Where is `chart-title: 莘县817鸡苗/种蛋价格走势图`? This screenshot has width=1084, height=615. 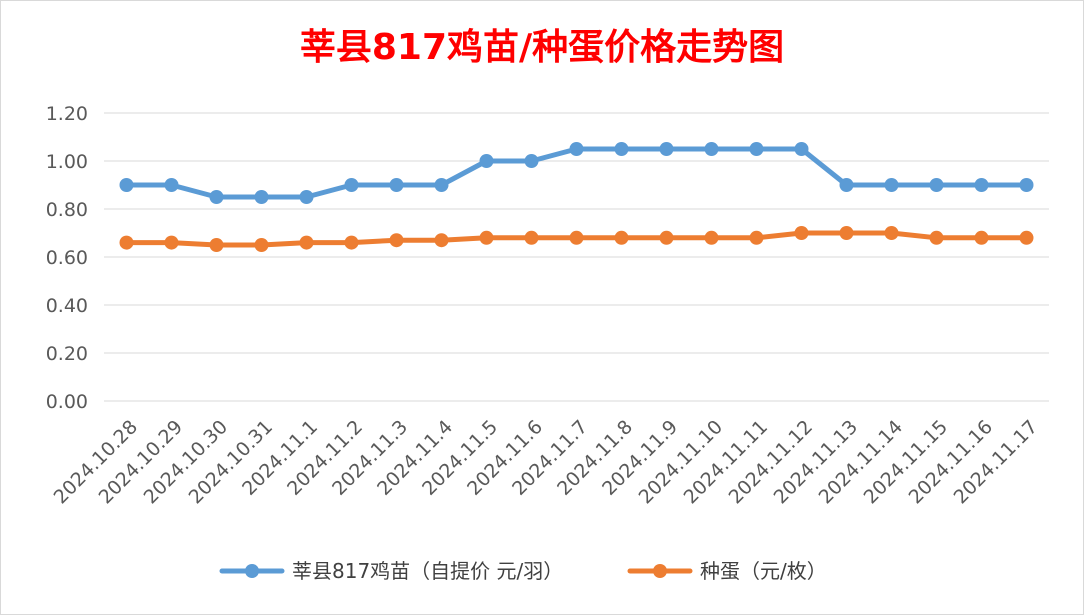
chart-title: 莘县817鸡苗/种蛋价格走势图 is located at coordinates (542, 47).